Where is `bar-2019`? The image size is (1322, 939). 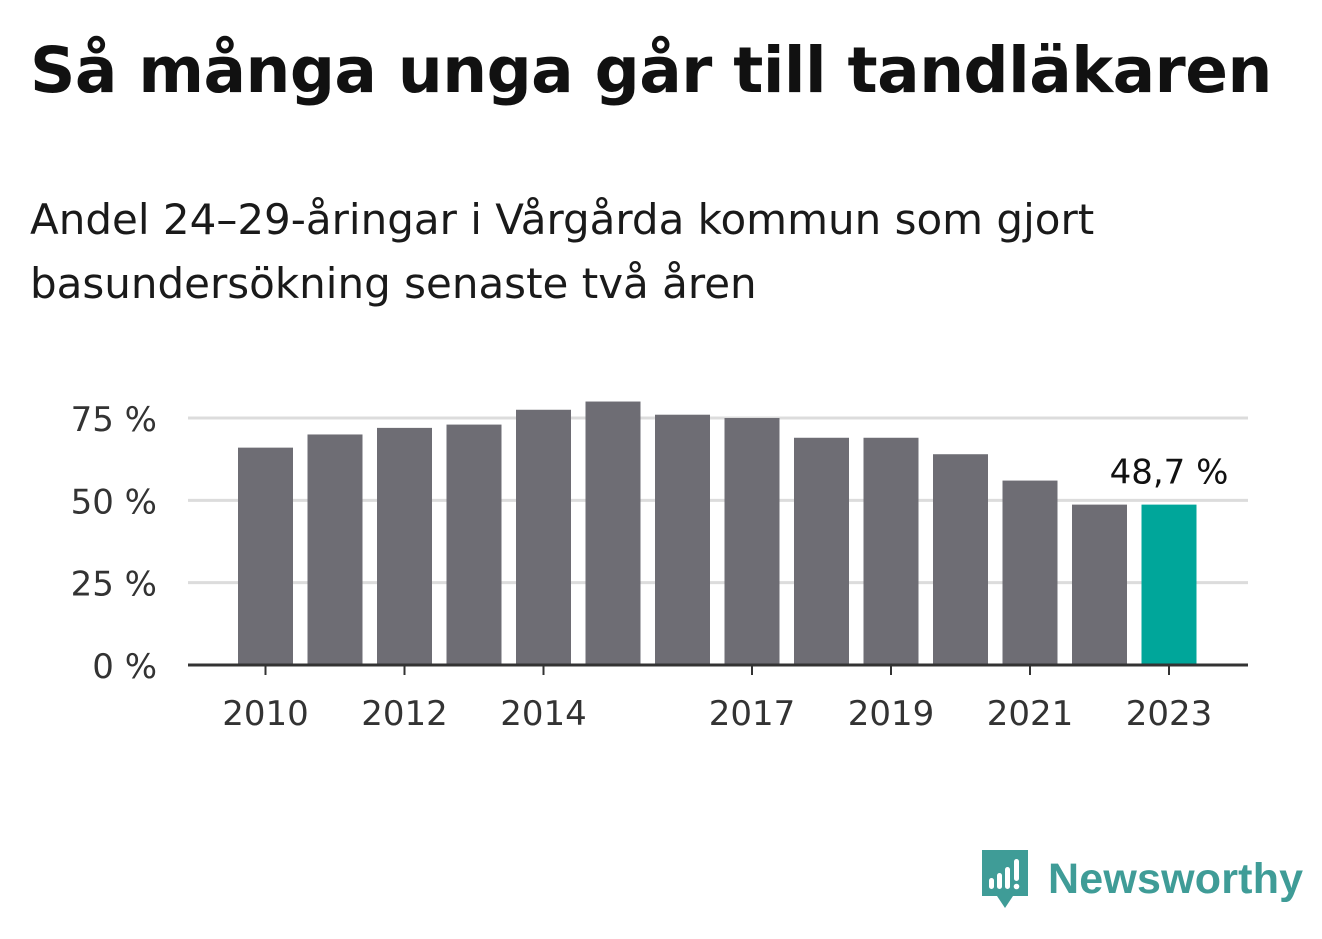 bar-2019 is located at coordinates (891, 551).